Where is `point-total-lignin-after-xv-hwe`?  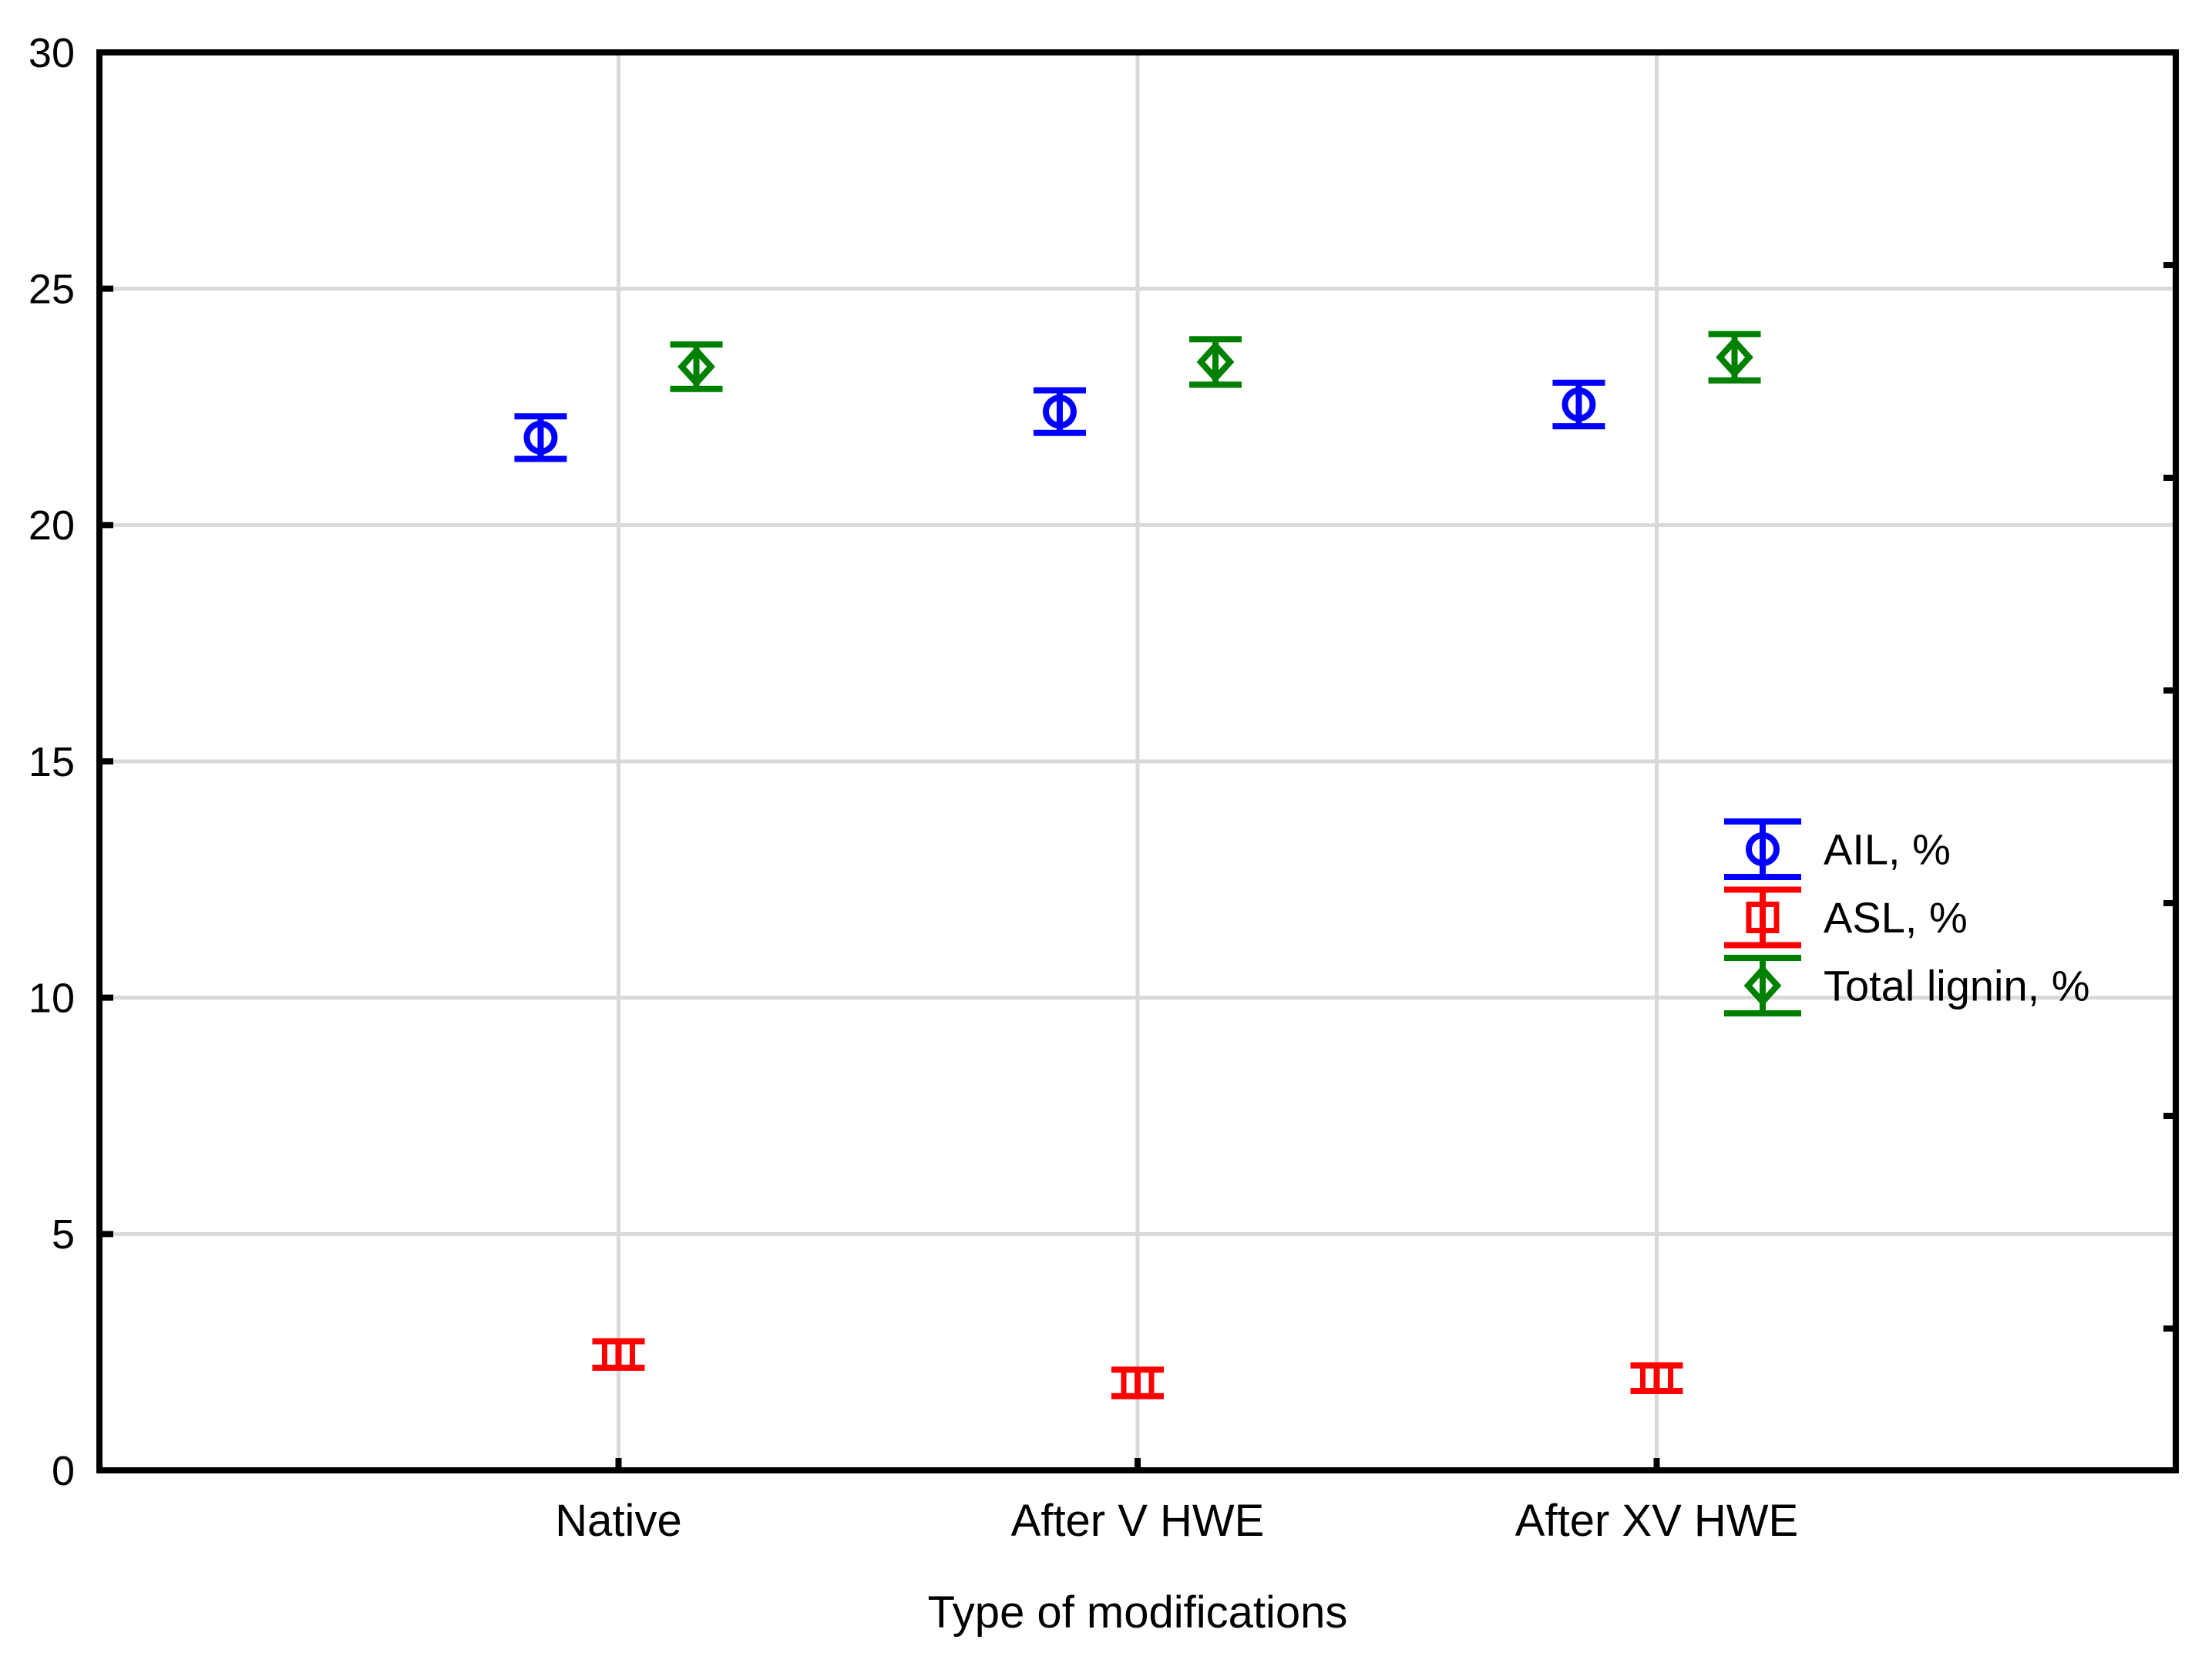
point-total-lignin-after-xv-hwe is located at coordinates (1734, 357).